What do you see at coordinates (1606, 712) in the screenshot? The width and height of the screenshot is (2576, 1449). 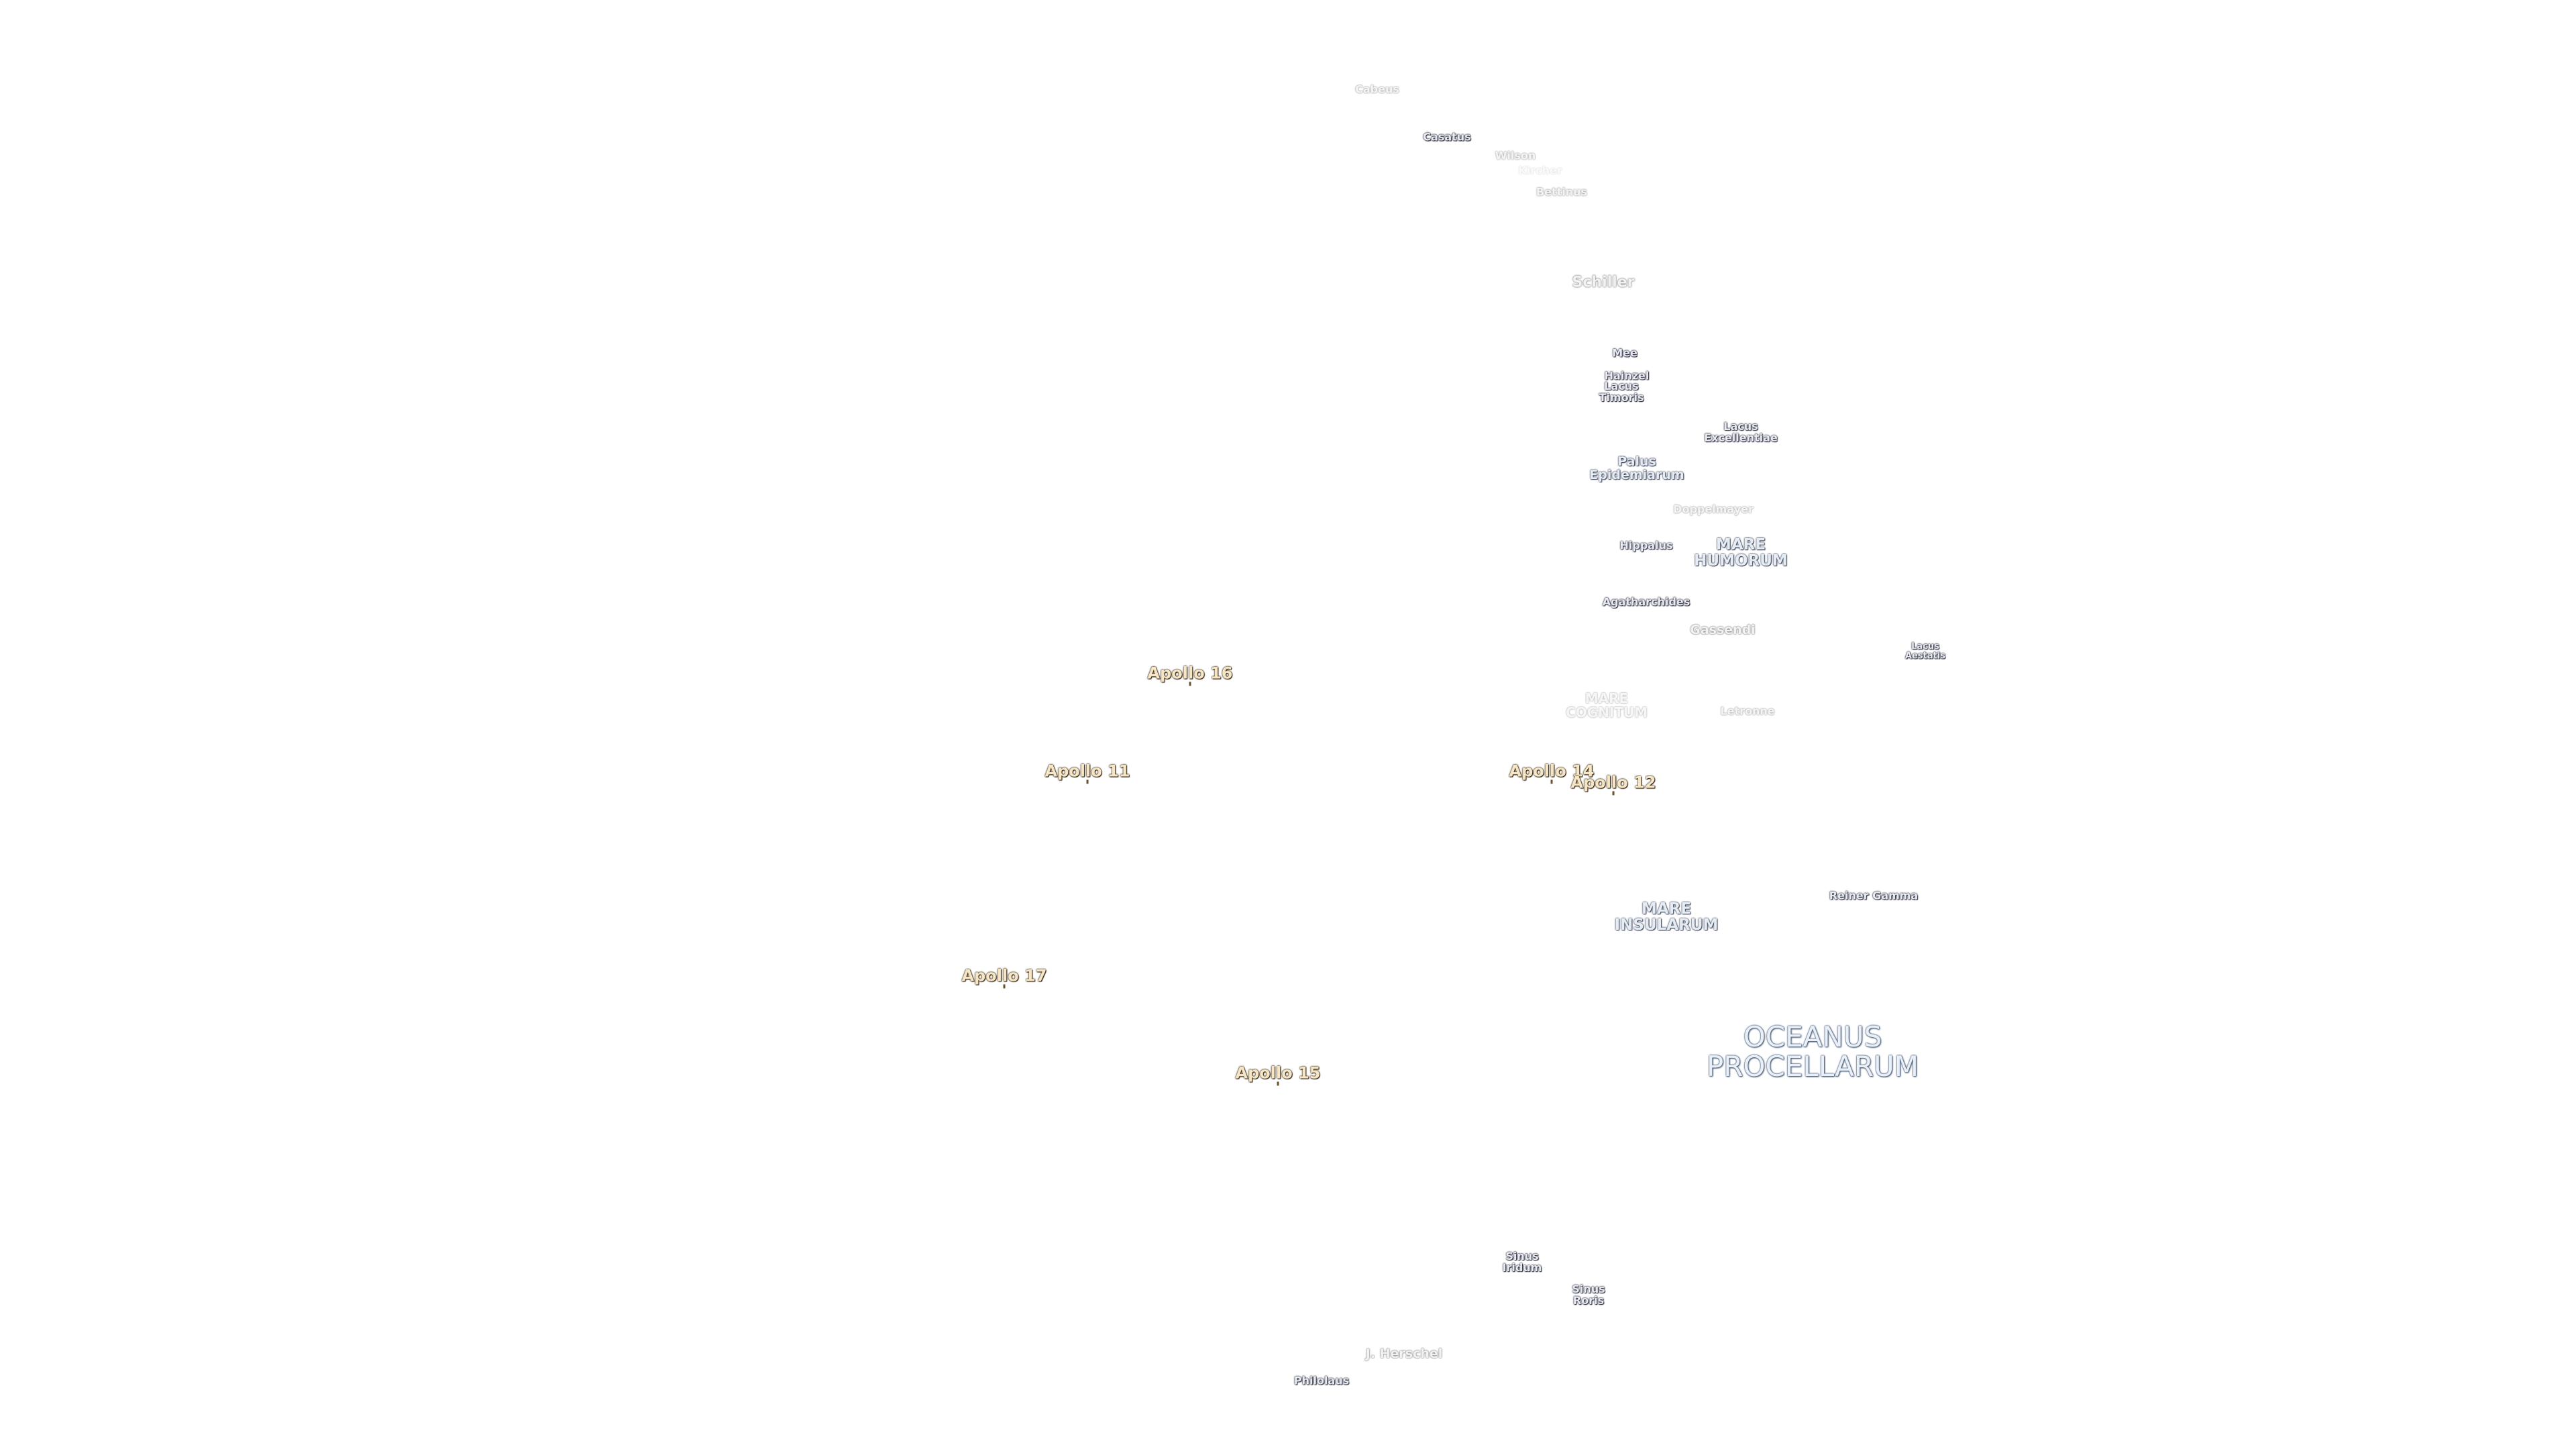 I see `label-line: COGNITUM` at bounding box center [1606, 712].